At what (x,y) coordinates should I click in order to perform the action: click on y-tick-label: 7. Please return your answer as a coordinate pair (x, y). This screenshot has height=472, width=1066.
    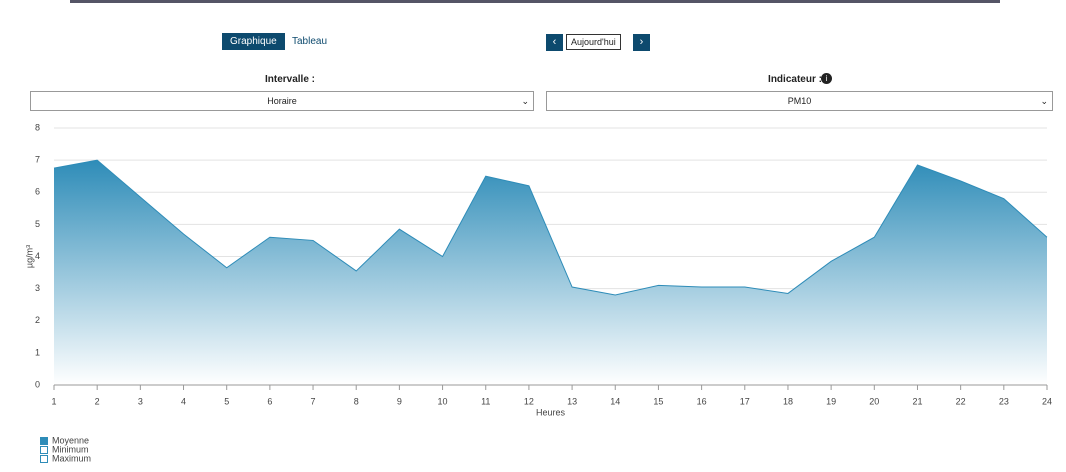
    Looking at the image, I should click on (37, 160).